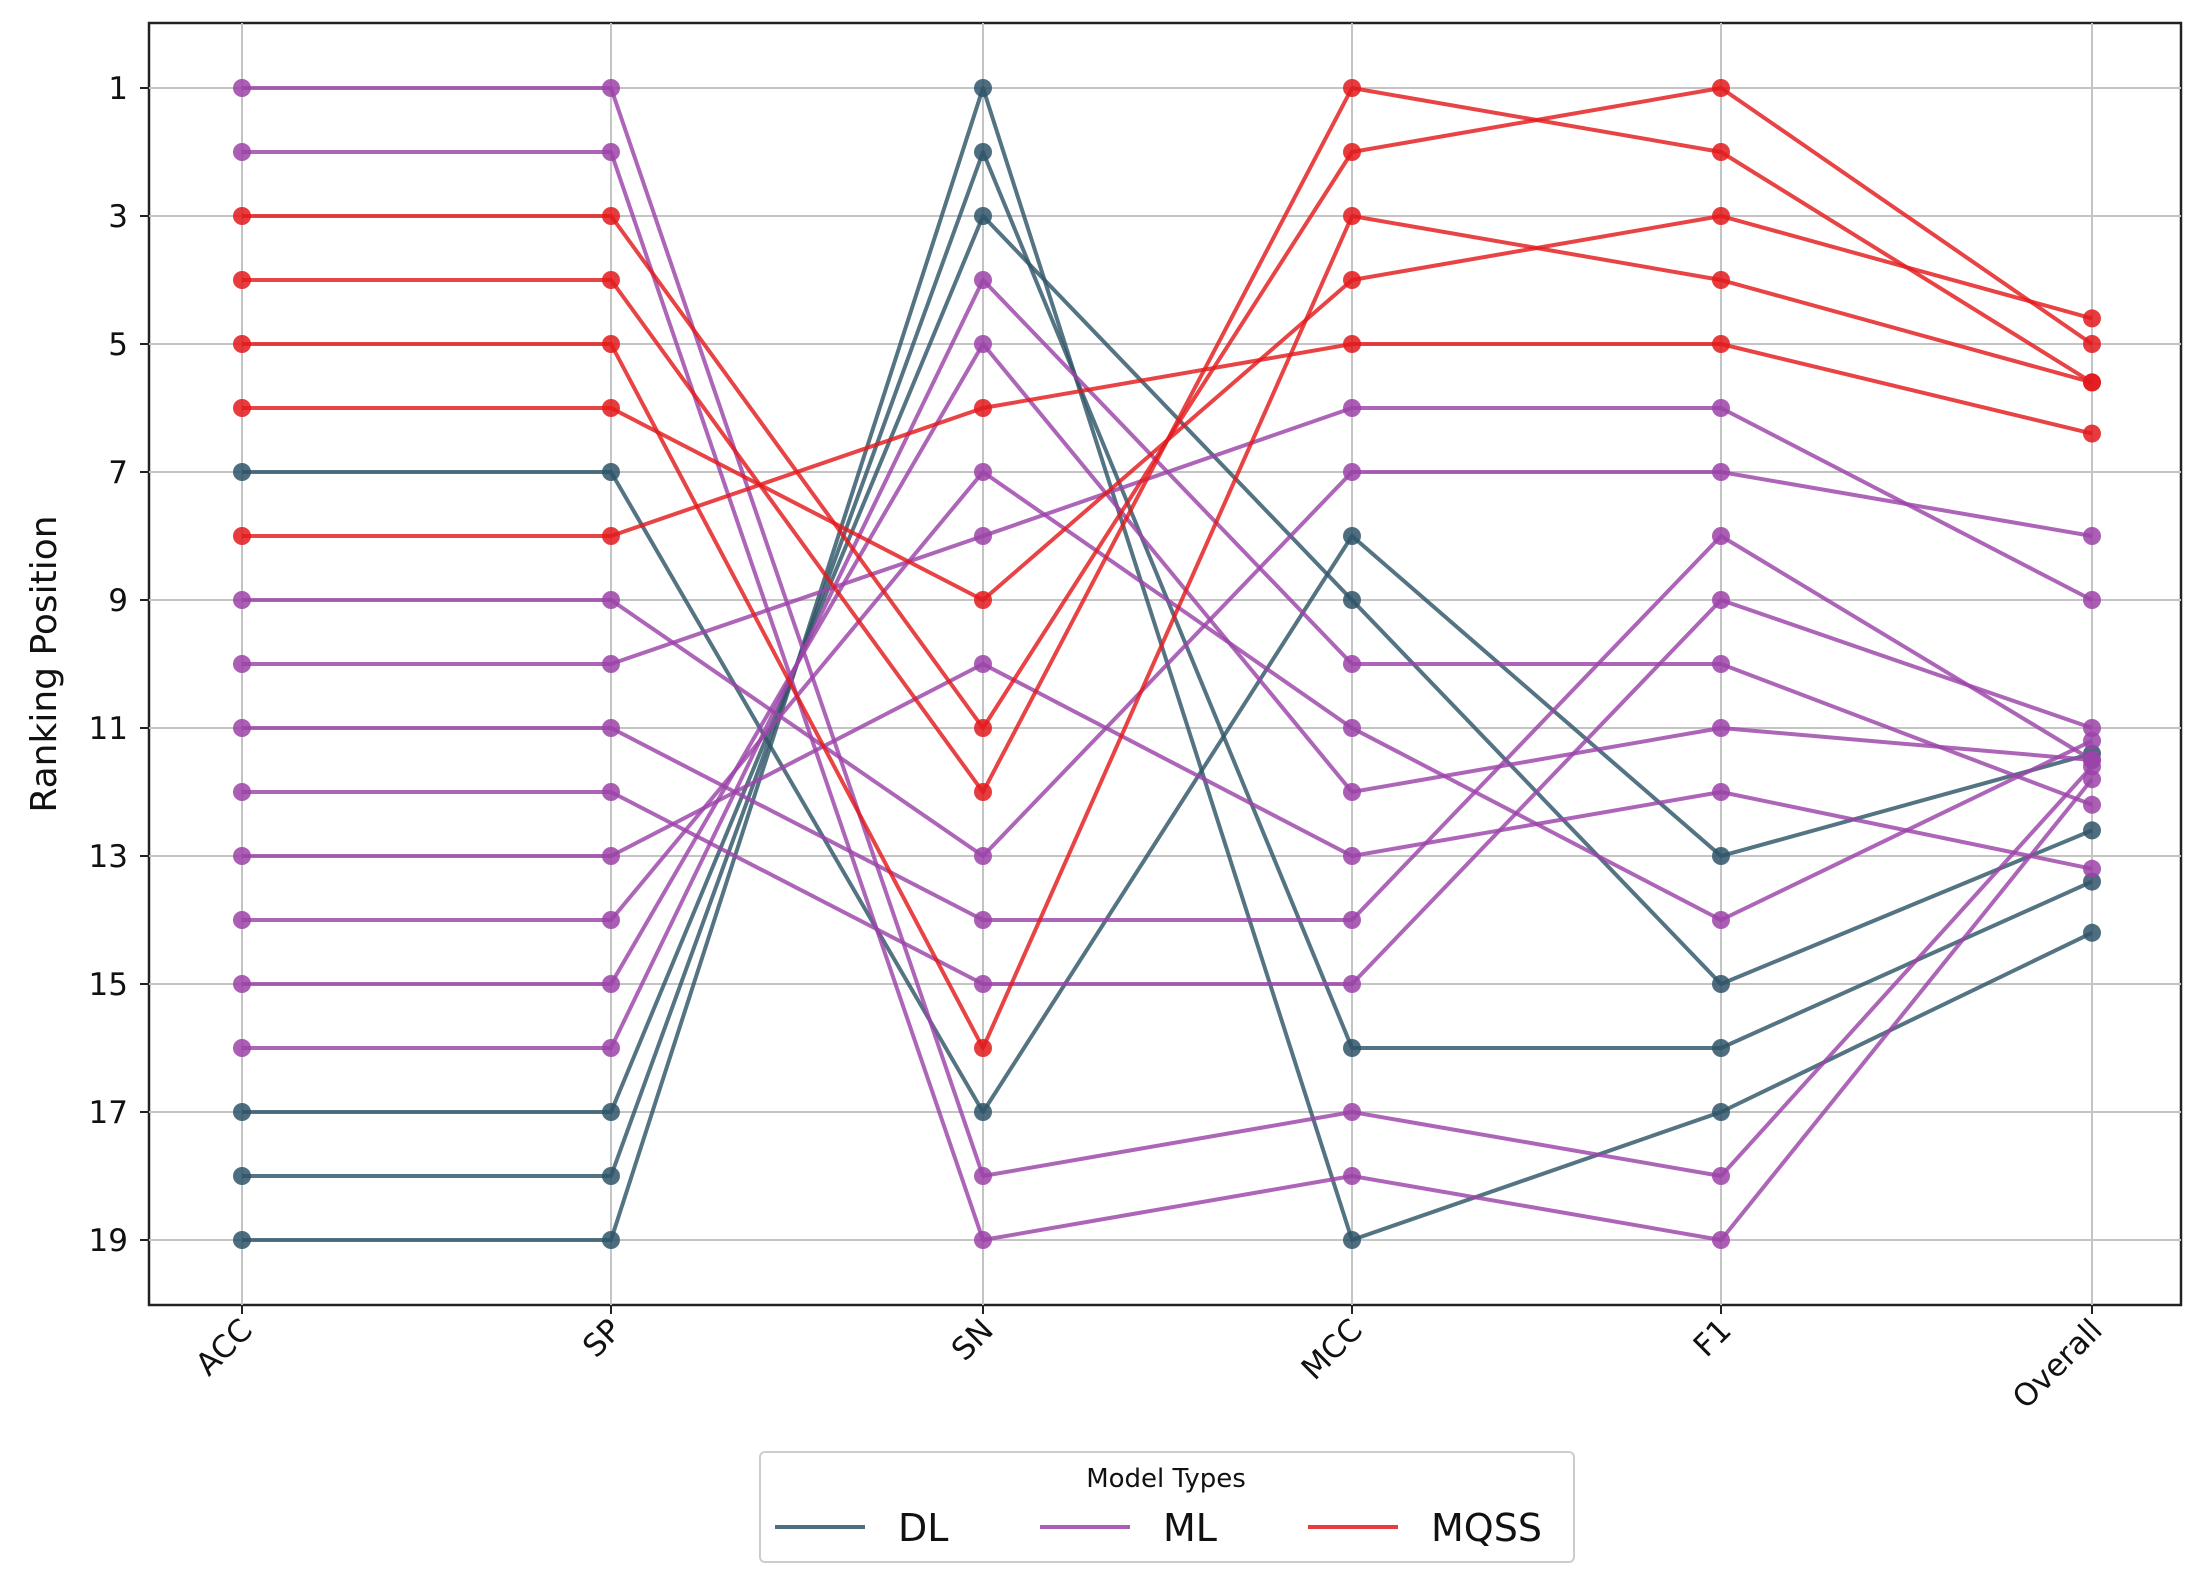 The image size is (2199, 1585). Describe the element at coordinates (1332, 1349) in the screenshot. I see `x-tick-label-mcc: MCC` at that location.